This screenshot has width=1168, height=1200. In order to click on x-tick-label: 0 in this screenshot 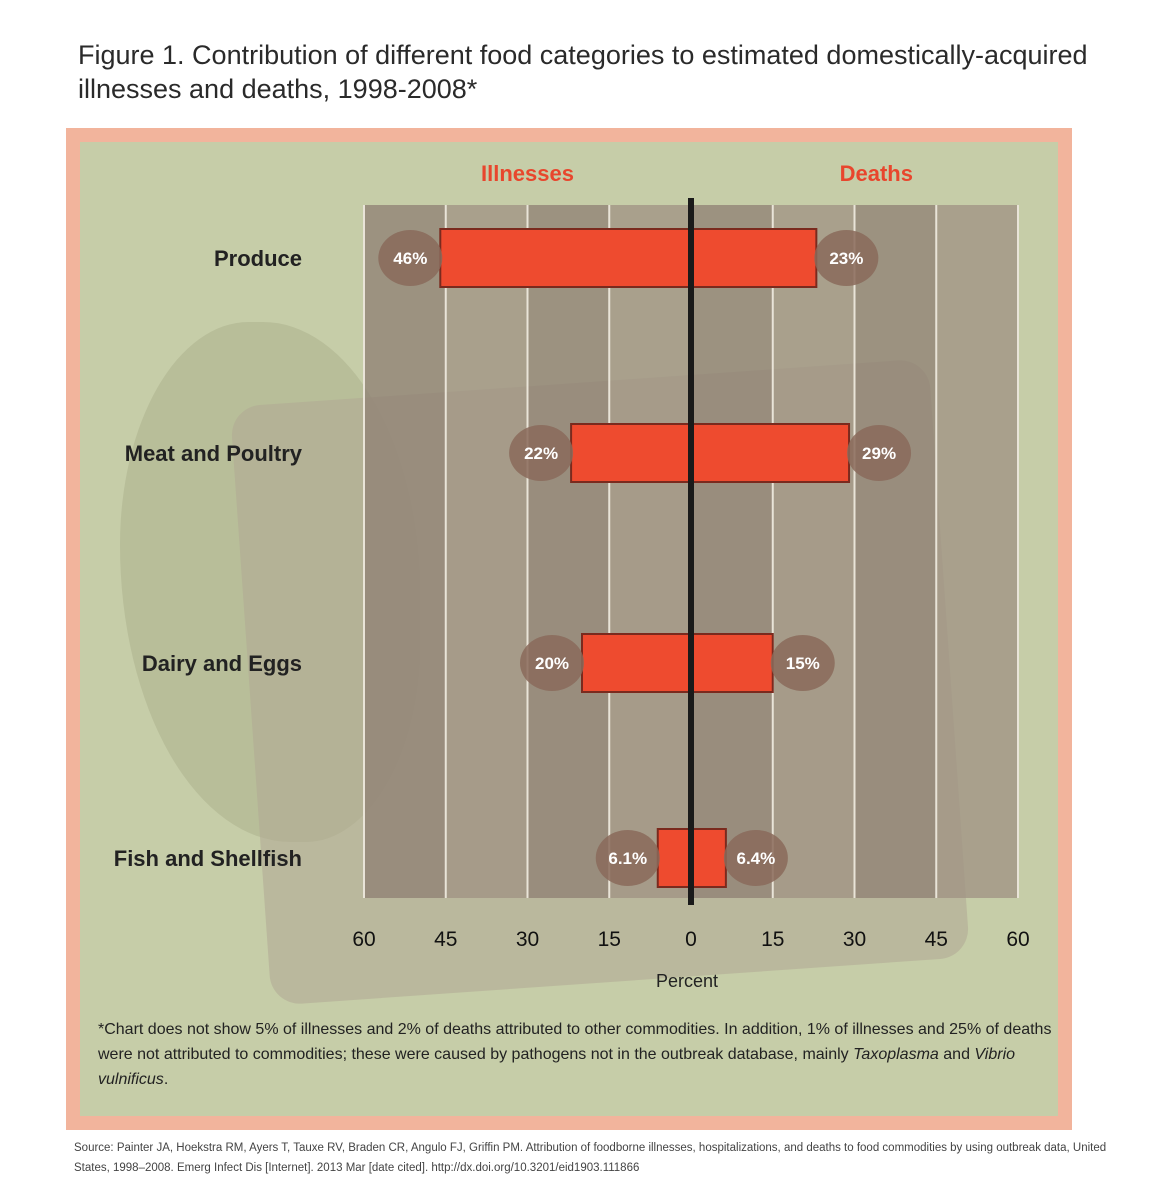, I will do `click(691, 939)`.